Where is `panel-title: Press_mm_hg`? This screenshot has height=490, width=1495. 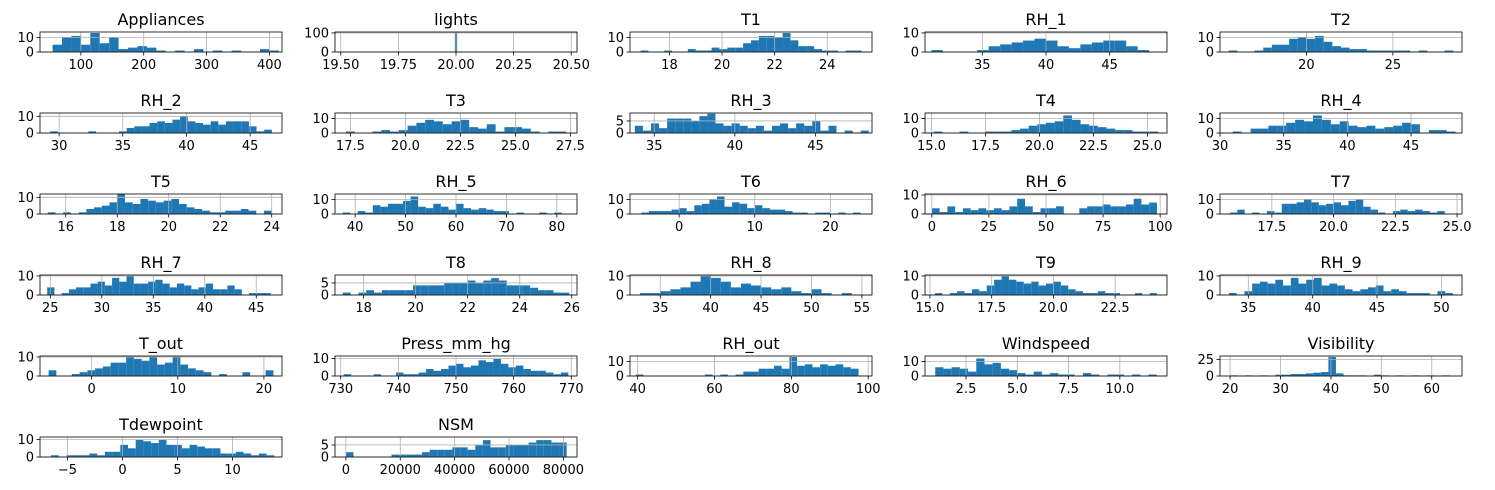
panel-title: Press_mm_hg is located at coordinates (456, 344).